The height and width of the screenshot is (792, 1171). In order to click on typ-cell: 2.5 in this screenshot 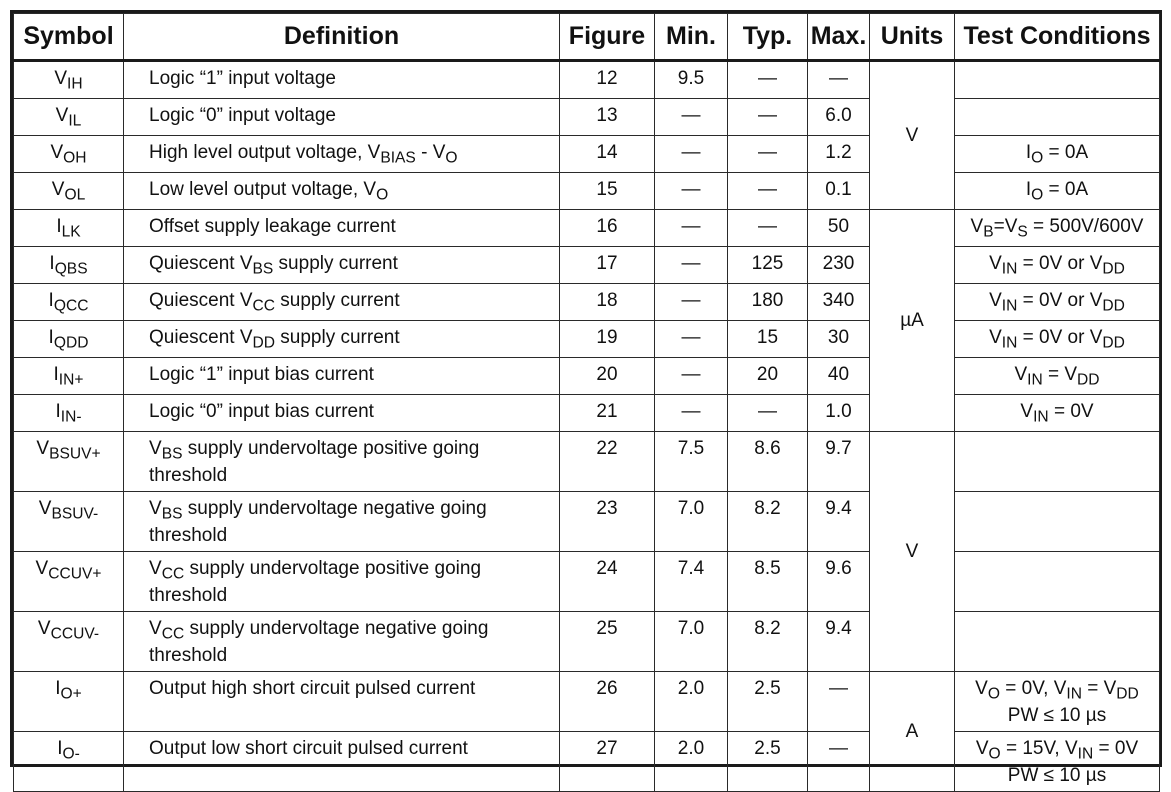, I will do `click(767, 761)`.